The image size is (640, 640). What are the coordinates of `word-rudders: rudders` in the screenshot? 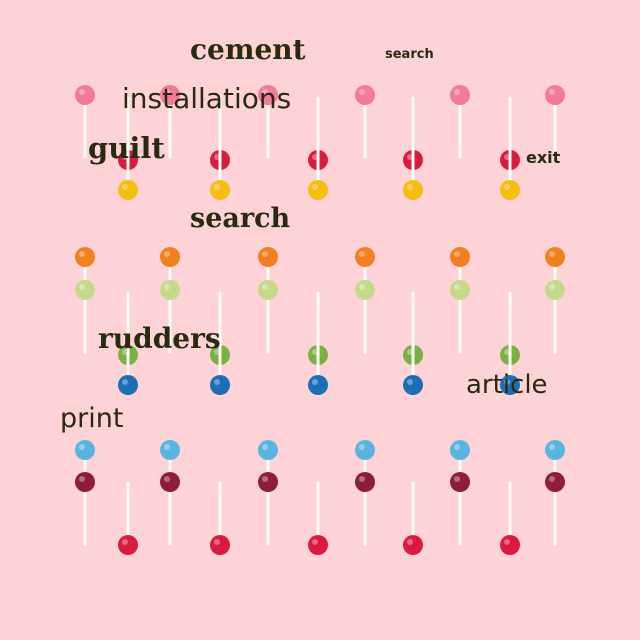 It's located at (159, 338).